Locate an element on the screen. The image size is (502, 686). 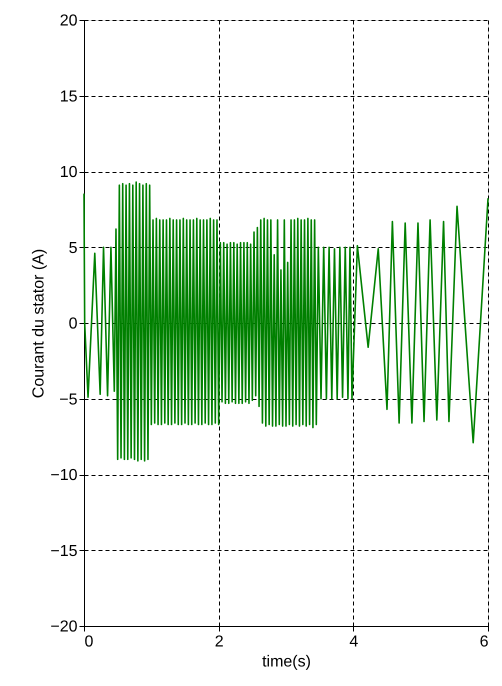
y-tick-label: −10 is located at coordinates (64, 475).